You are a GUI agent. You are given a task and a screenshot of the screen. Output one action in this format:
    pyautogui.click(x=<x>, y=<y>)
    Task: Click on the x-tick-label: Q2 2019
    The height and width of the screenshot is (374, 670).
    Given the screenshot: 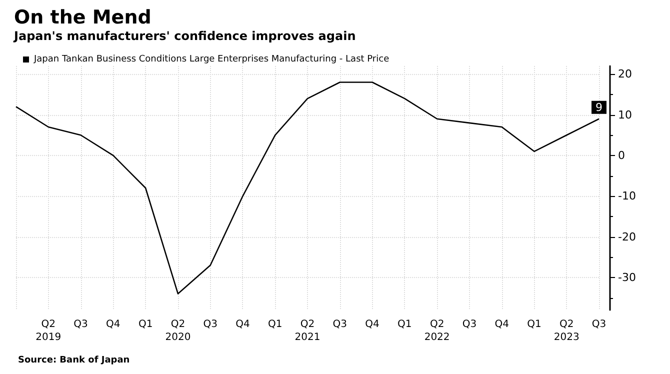 What is the action you would take?
    pyautogui.click(x=49, y=331)
    